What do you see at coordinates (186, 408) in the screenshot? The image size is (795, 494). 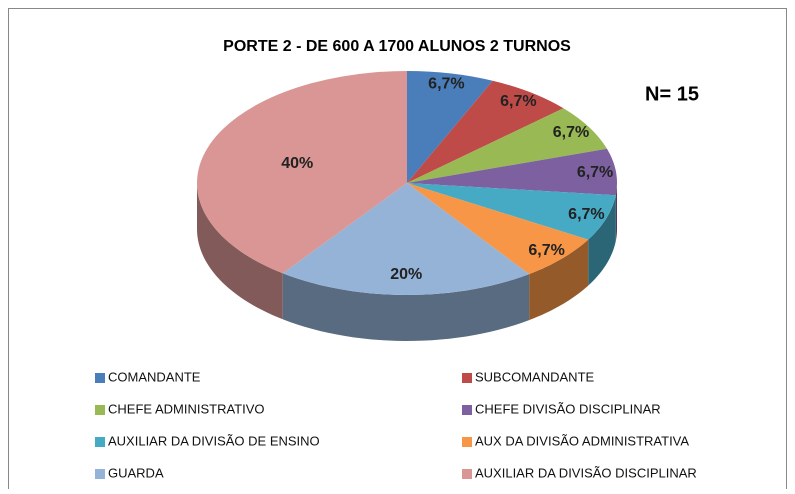 I see `legend-label: CHEFE ADMINISTRATIVO` at bounding box center [186, 408].